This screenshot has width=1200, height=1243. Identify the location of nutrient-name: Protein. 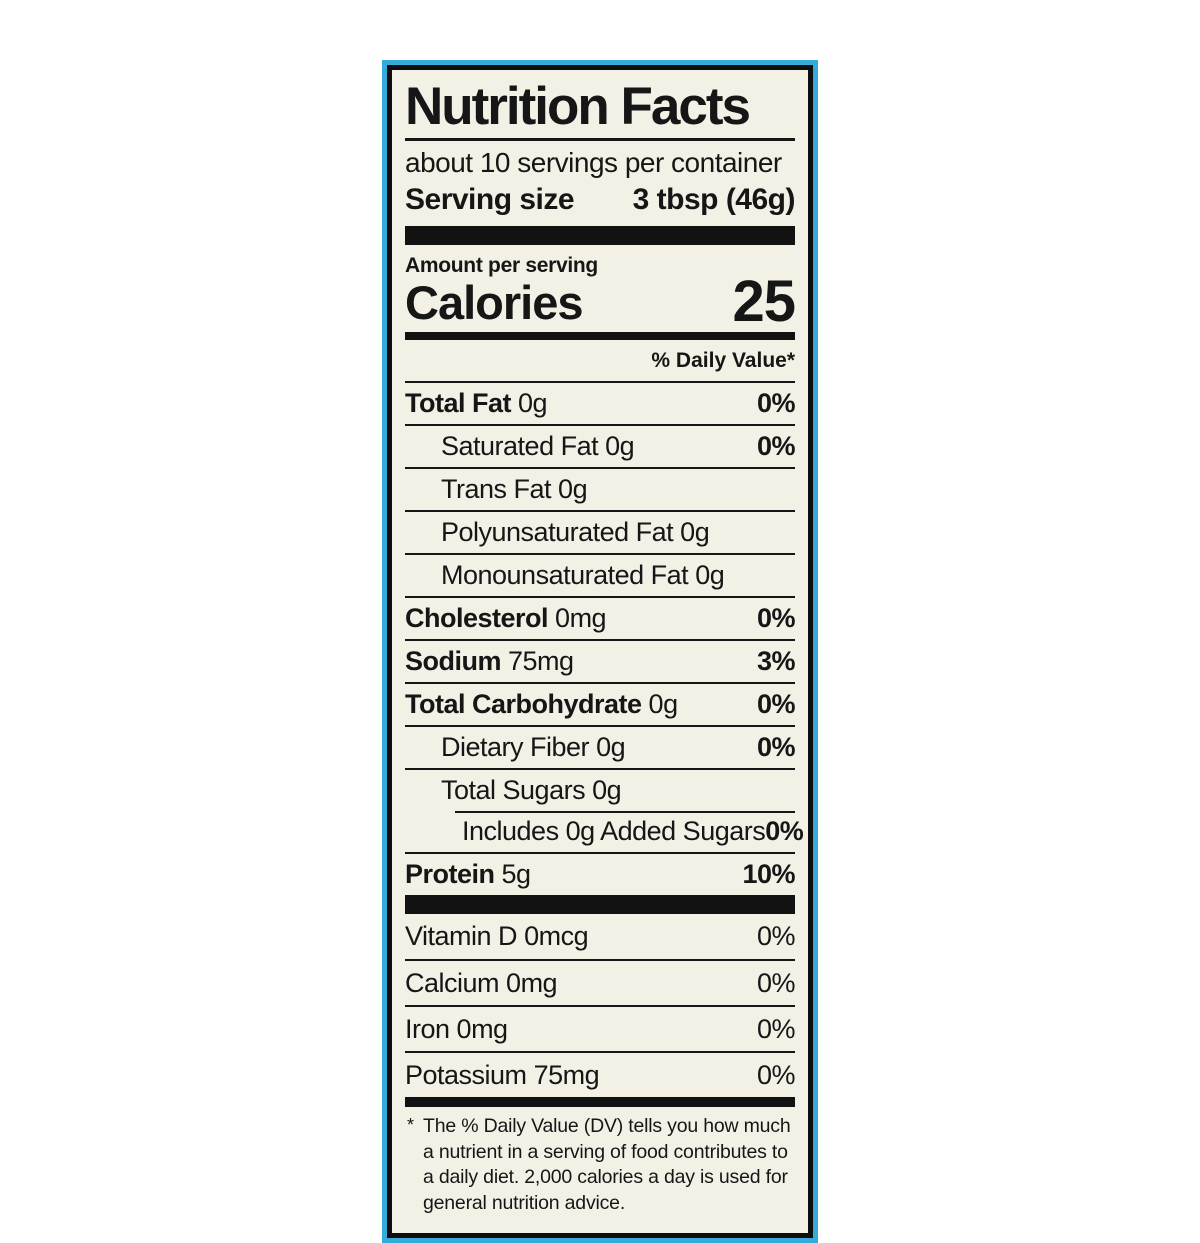
(450, 873).